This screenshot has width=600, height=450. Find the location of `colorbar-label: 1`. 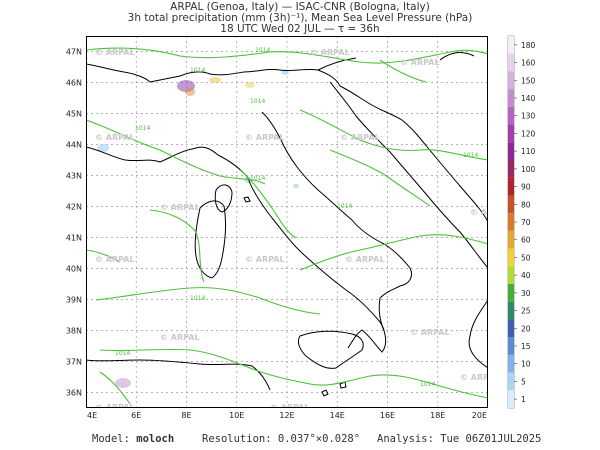

colorbar-label: 1 is located at coordinates (523, 399).